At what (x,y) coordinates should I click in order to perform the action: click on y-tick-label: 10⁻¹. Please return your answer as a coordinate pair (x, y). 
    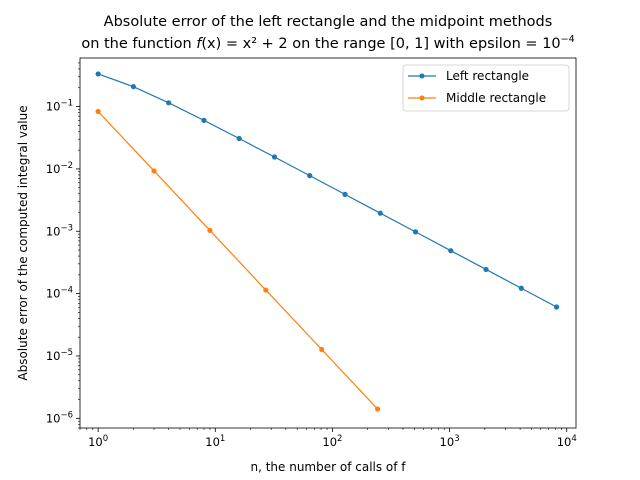
    Looking at the image, I should click on (59, 106).